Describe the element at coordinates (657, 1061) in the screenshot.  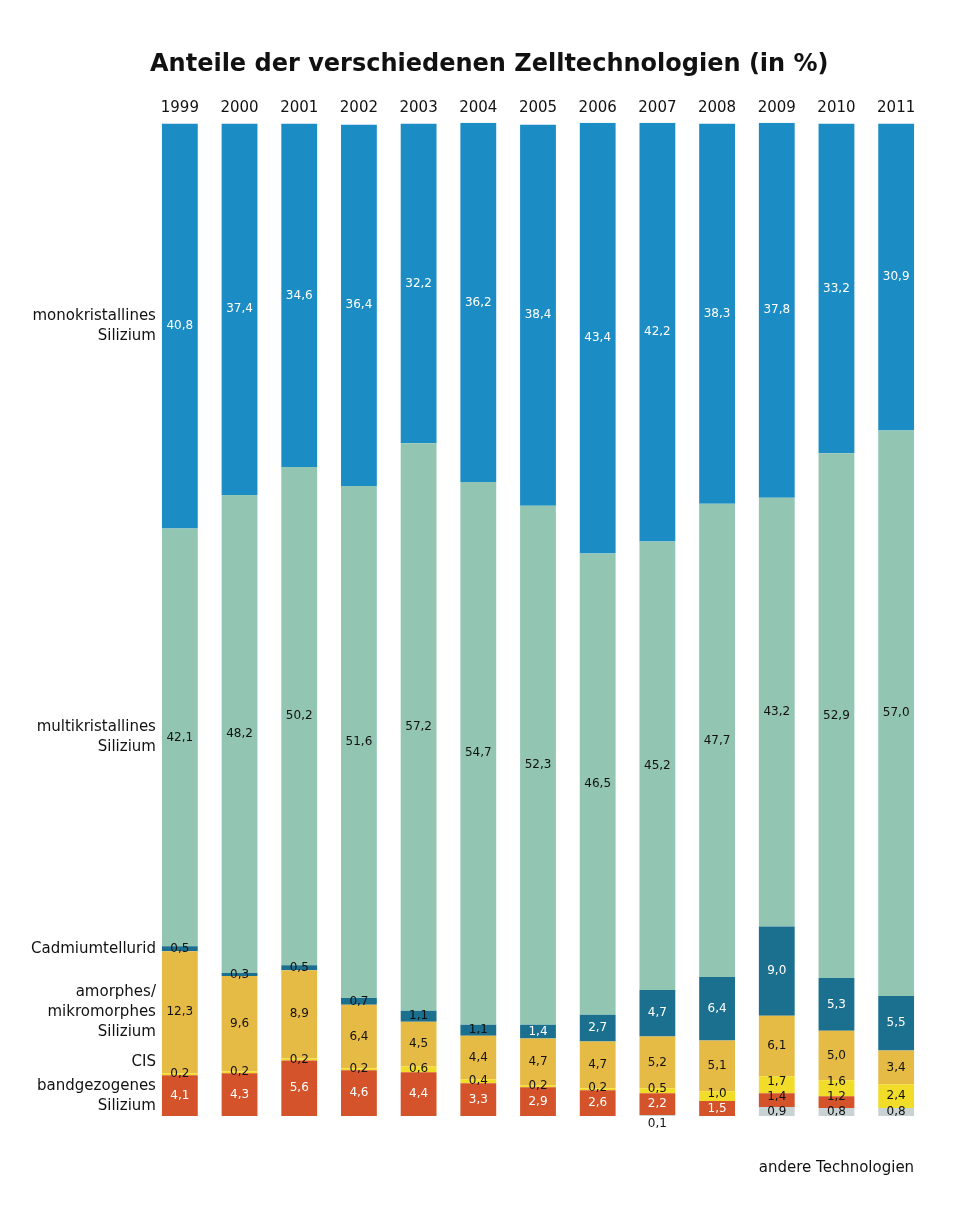
I see `data-label: 5,2` at that location.